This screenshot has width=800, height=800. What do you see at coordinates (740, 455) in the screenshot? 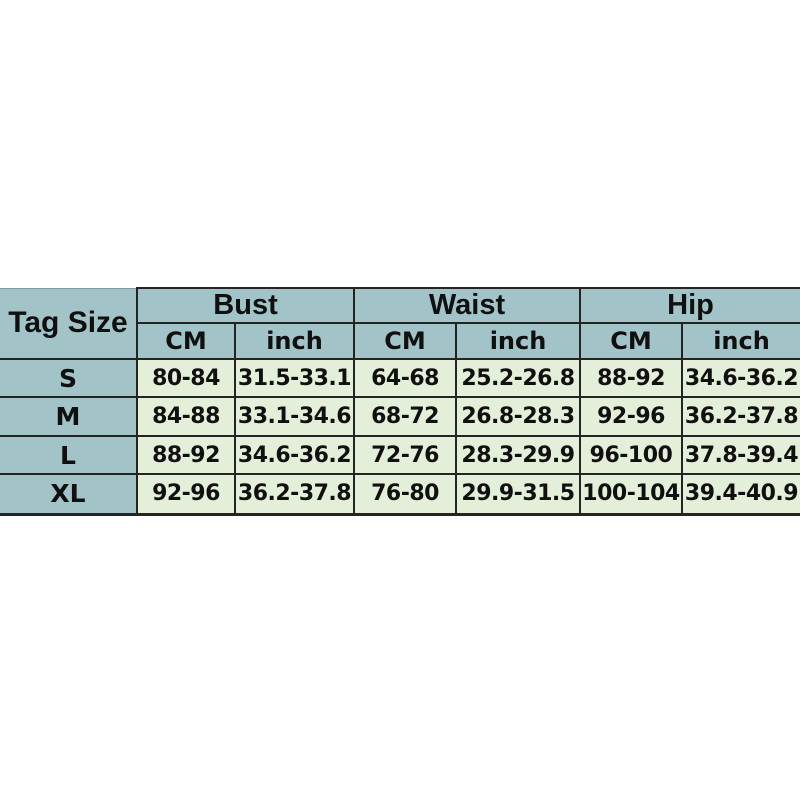
I see `cell-l-hip-inch: 37.8-39.4` at bounding box center [740, 455].